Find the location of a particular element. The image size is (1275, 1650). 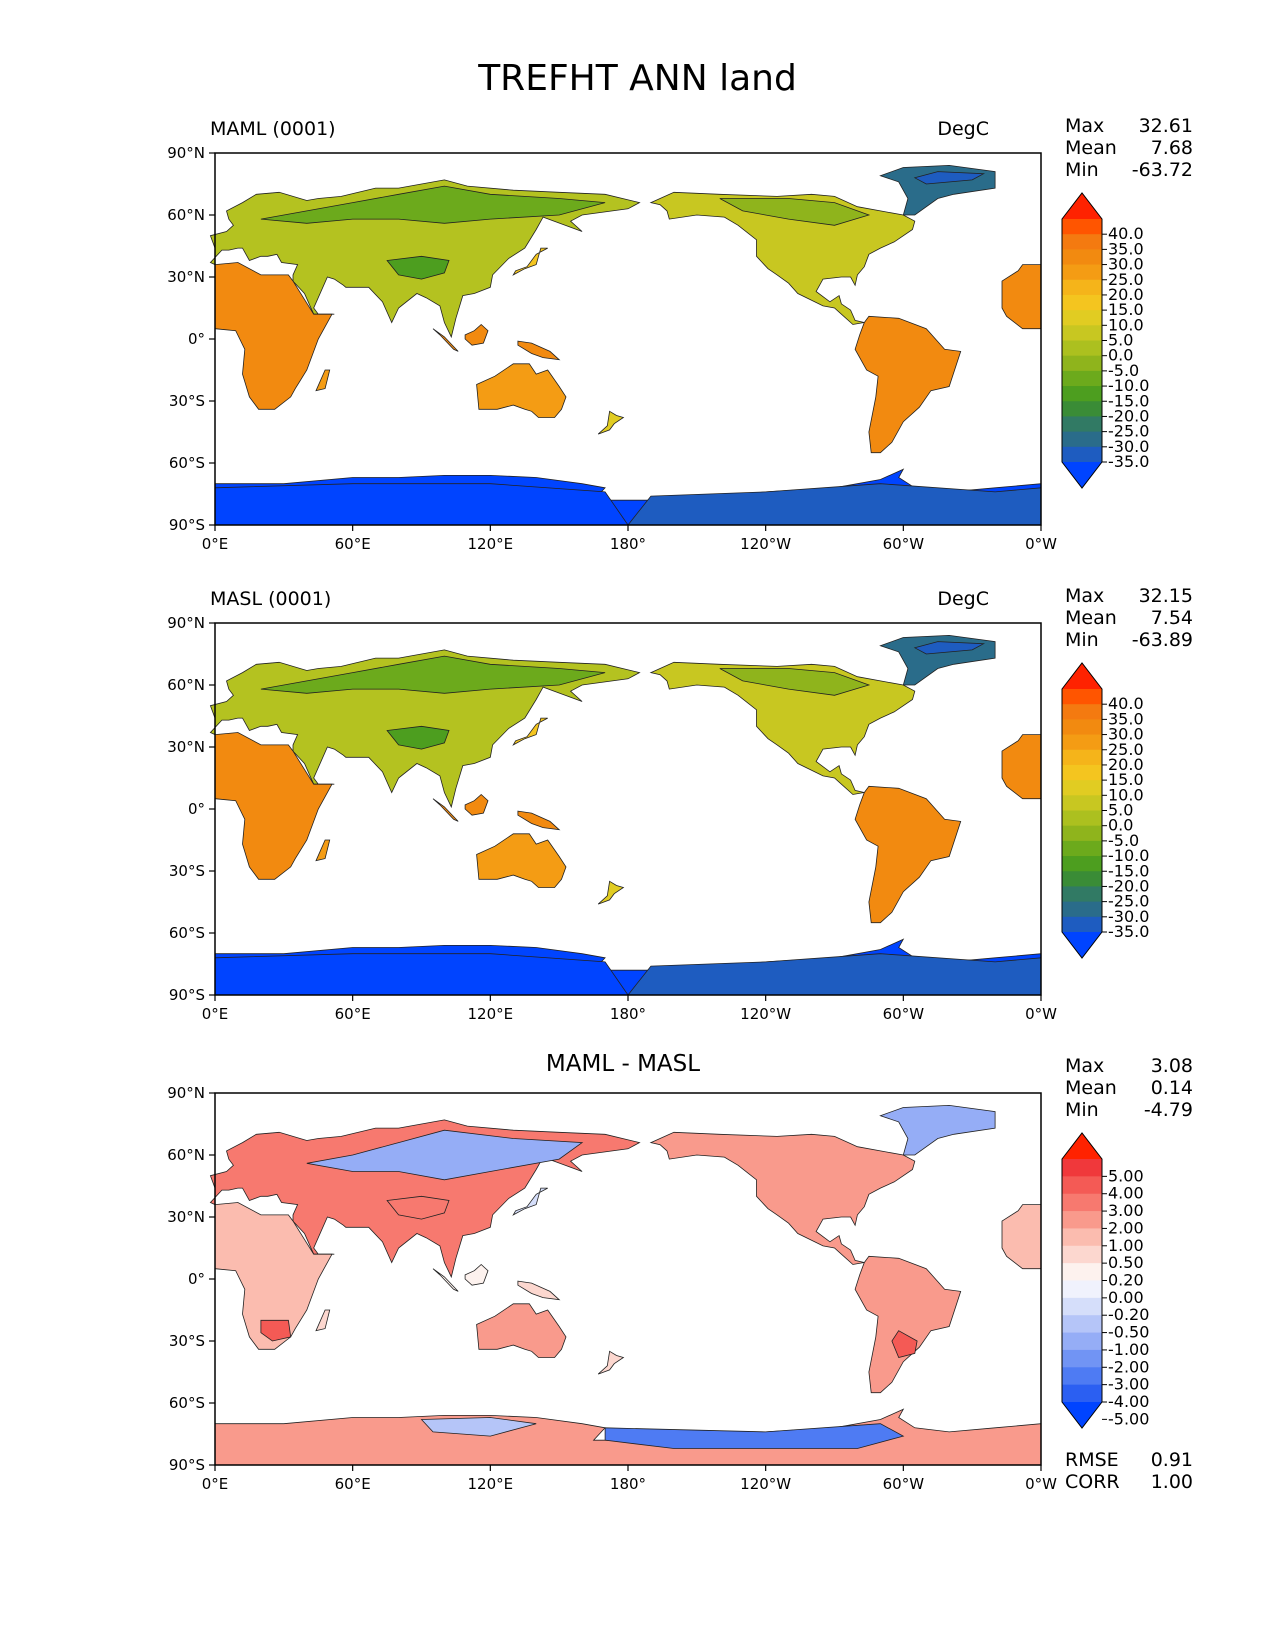

colorbar-tick-label: -1.00 is located at coordinates (1128, 1349).